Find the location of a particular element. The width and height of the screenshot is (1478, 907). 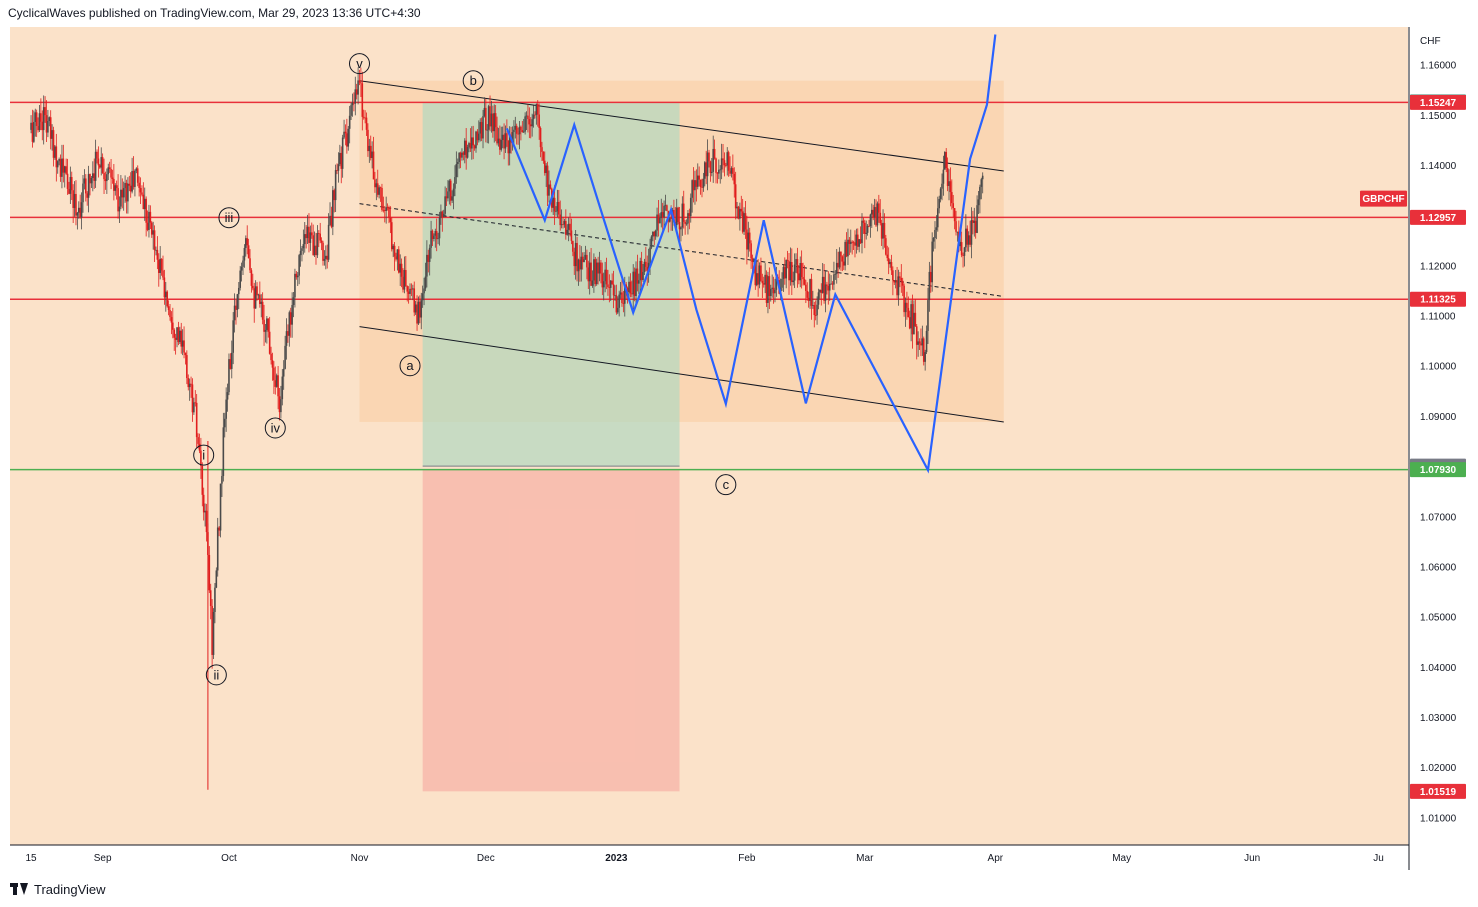

time-tick-label: Nov is located at coordinates (360, 858).